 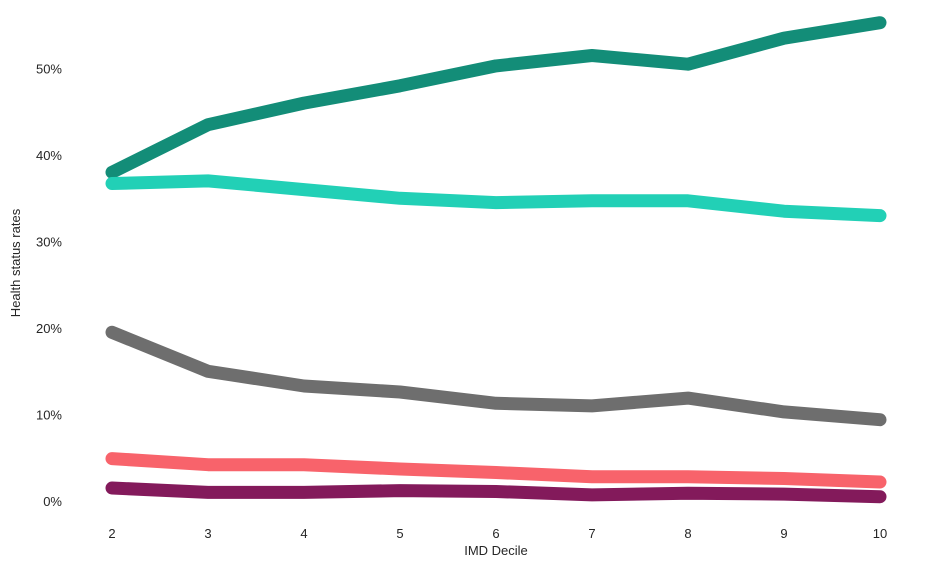 What do you see at coordinates (49, 328) in the screenshot?
I see `y-tick-label: 20%` at bounding box center [49, 328].